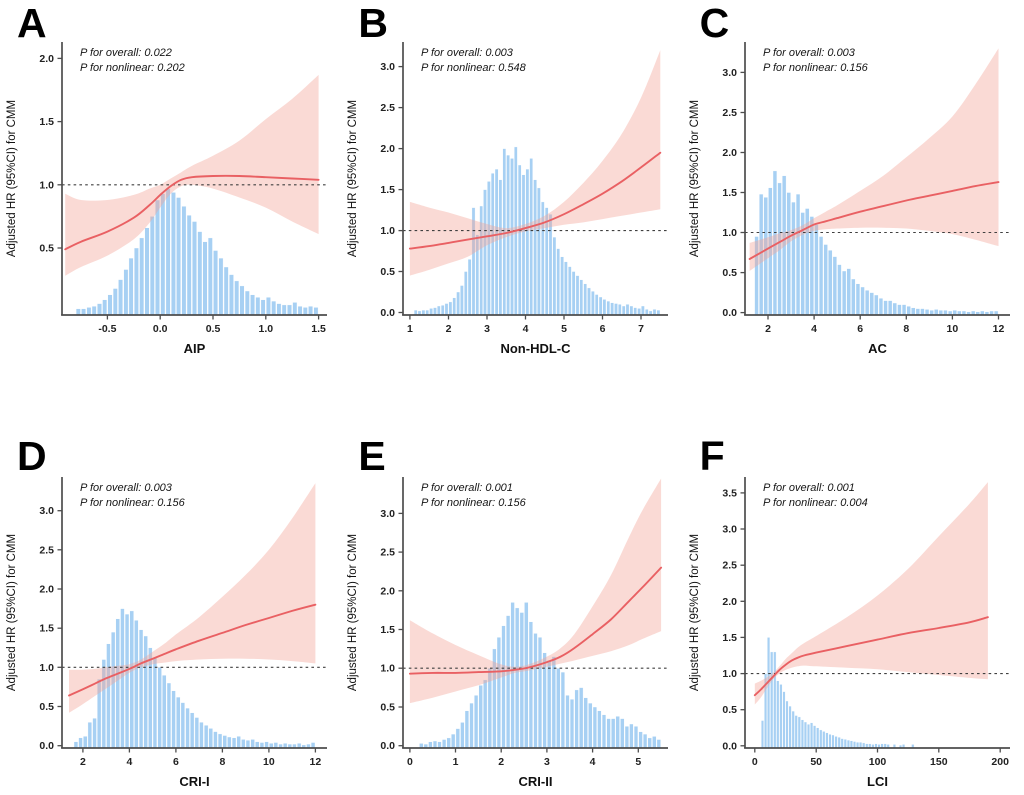 The height and width of the screenshot is (795, 1024). What do you see at coordinates (729, 113) in the screenshot?
I see `y-tick-label: 2.5` at bounding box center [729, 113].